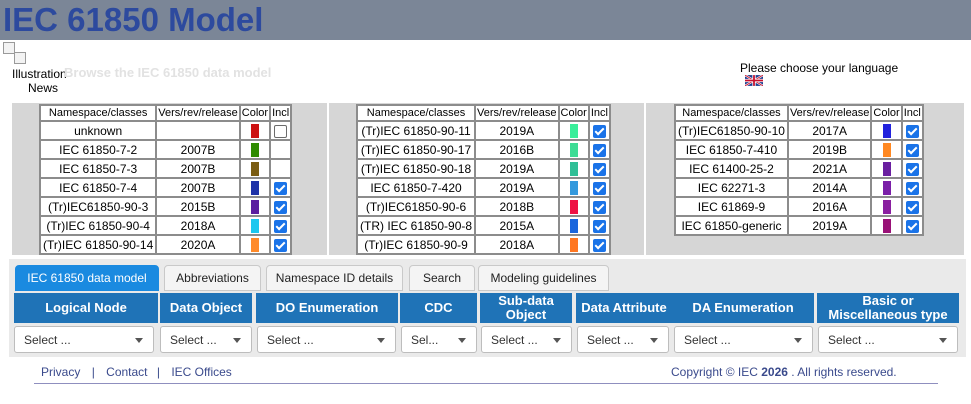  I want to click on namespace-version: 2017A, so click(829, 130).